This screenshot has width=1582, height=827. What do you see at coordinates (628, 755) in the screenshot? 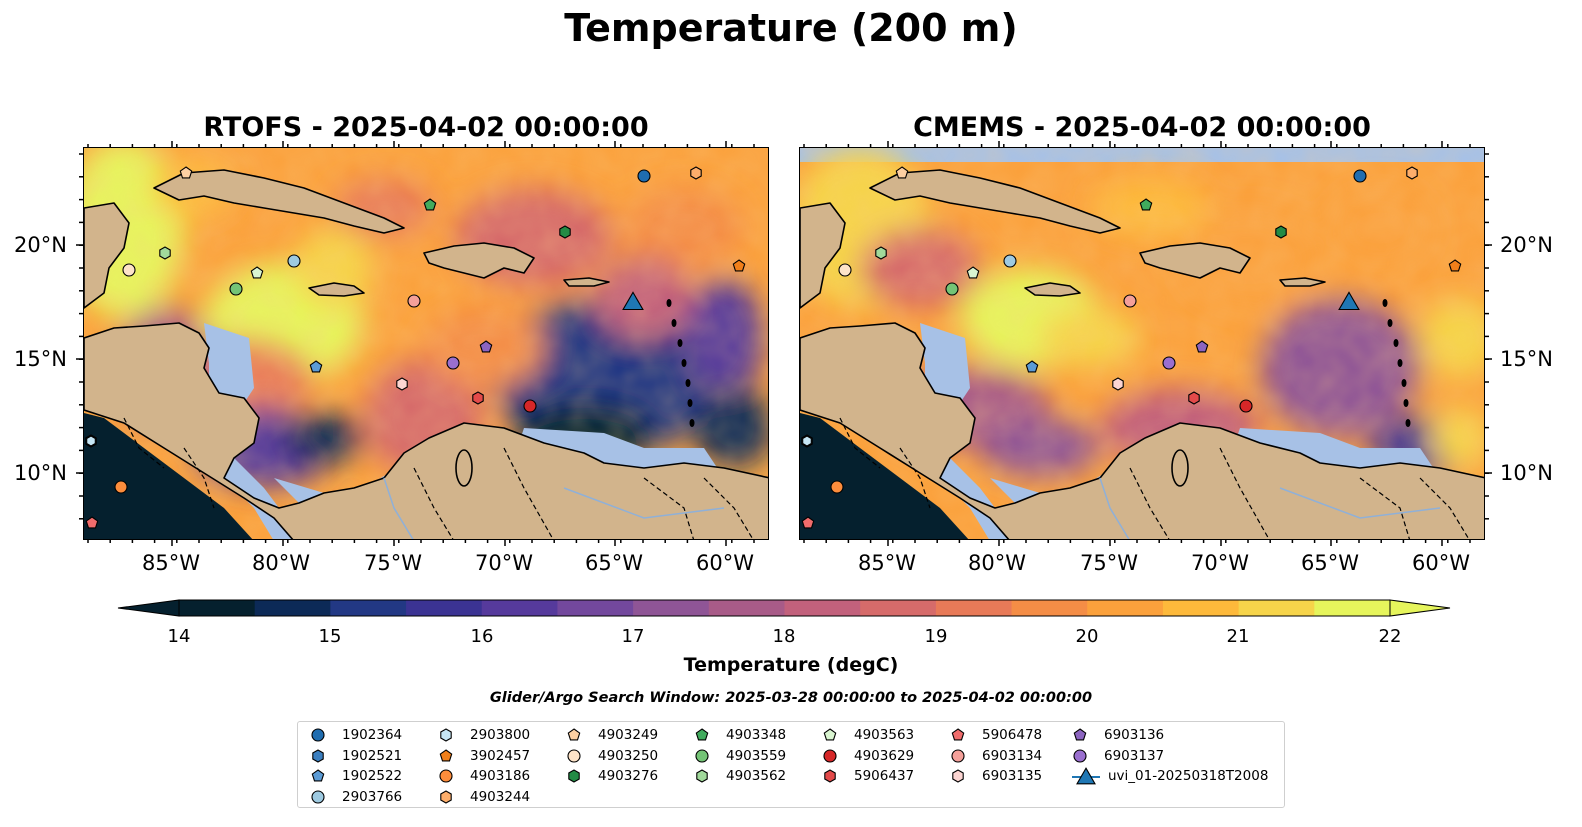
I see `legend-label: 4903250` at bounding box center [628, 755].